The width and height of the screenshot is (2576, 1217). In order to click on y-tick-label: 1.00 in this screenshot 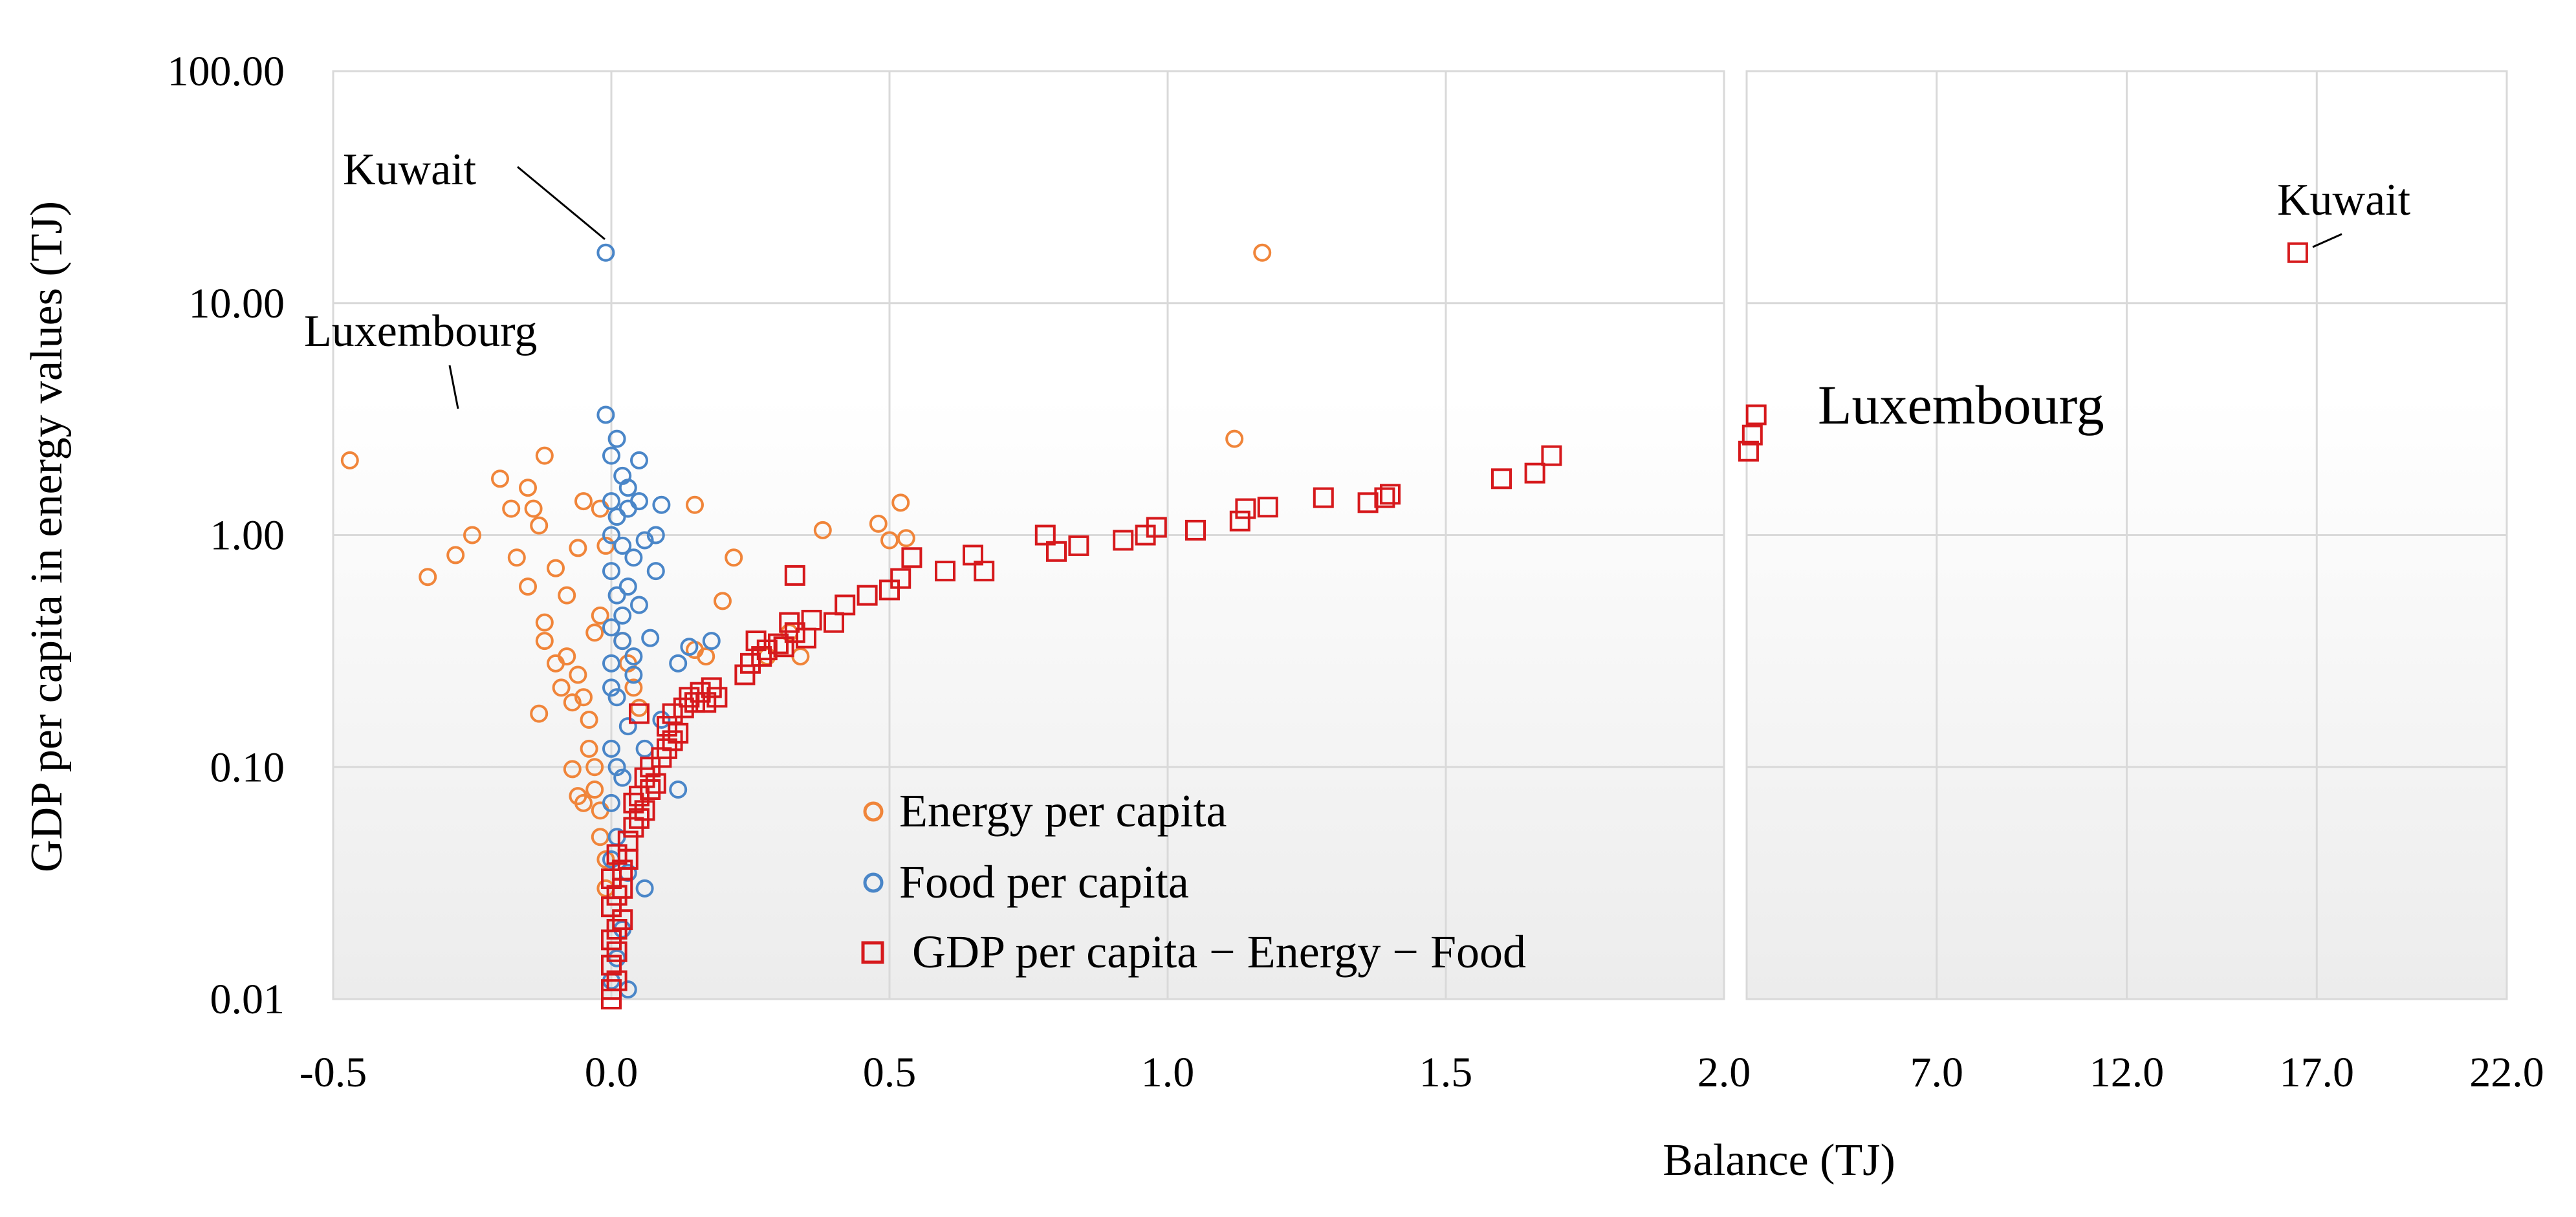, I will do `click(248, 535)`.